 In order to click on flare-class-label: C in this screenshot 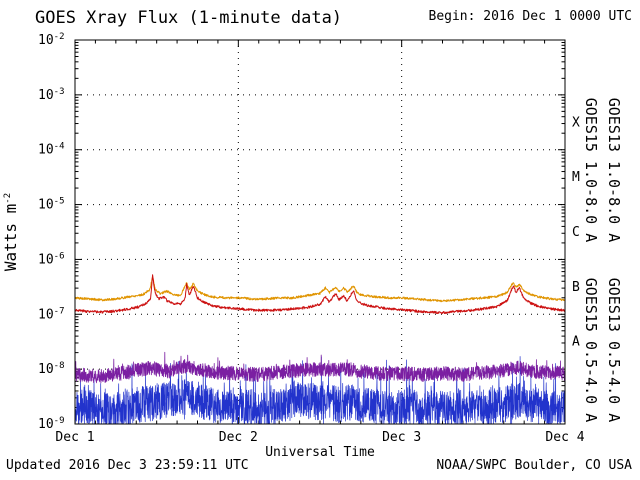, I will do `click(576, 232)`.